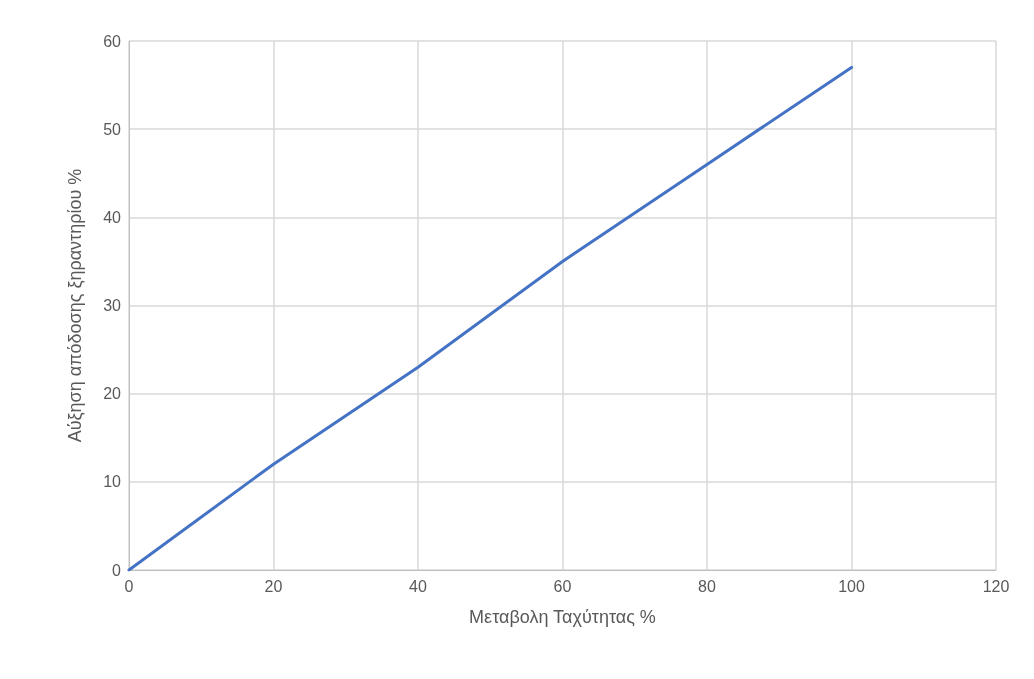 This screenshot has height=679, width=1034. I want to click on x-tick-label: 40, so click(418, 586).